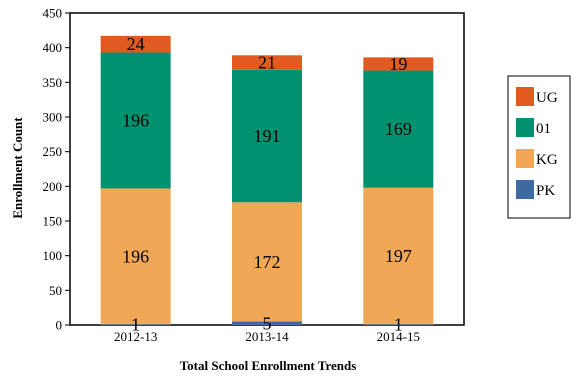  What do you see at coordinates (525, 96) in the screenshot?
I see `legend-swatch-ug` at bounding box center [525, 96].